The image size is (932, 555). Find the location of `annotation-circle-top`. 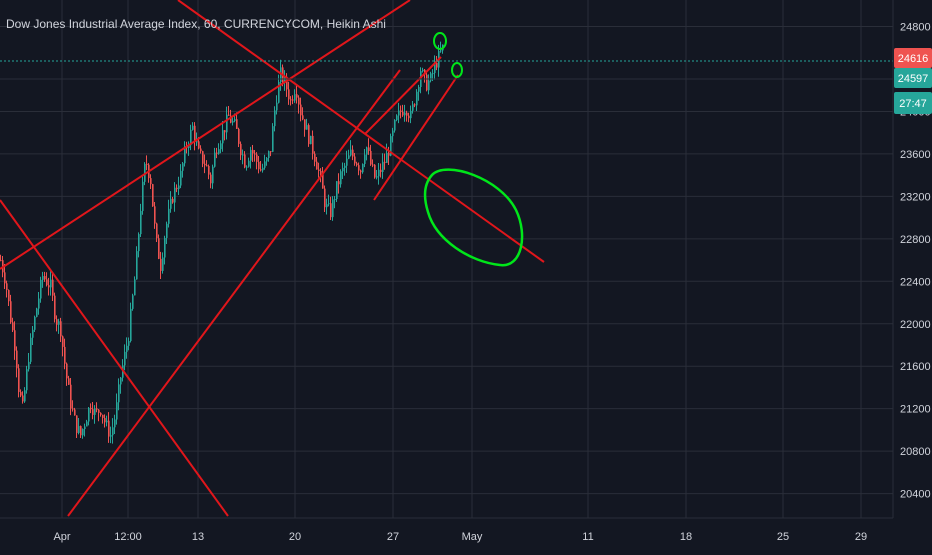

annotation-circle-top is located at coordinates (440, 41).